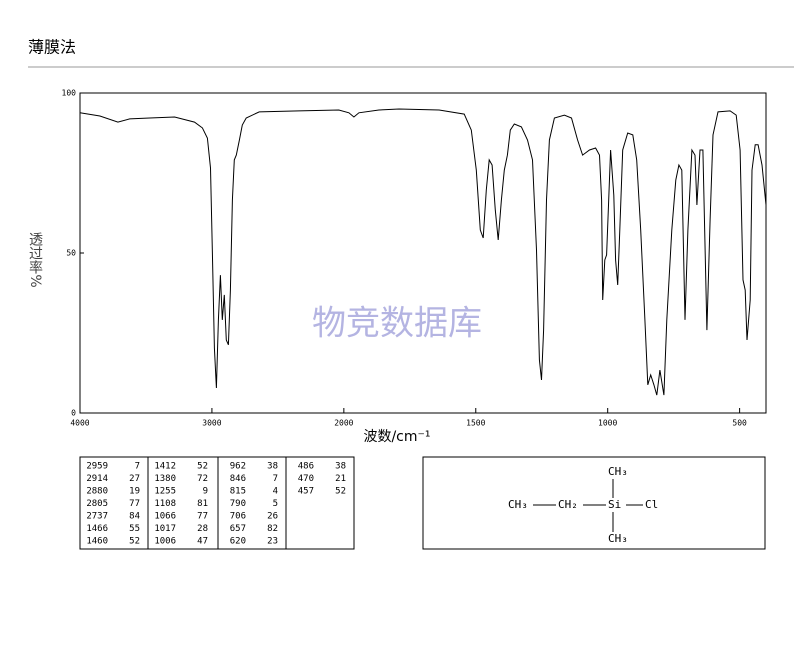  What do you see at coordinates (306, 467) in the screenshot?
I see `peak-wavenumber: 486` at bounding box center [306, 467].